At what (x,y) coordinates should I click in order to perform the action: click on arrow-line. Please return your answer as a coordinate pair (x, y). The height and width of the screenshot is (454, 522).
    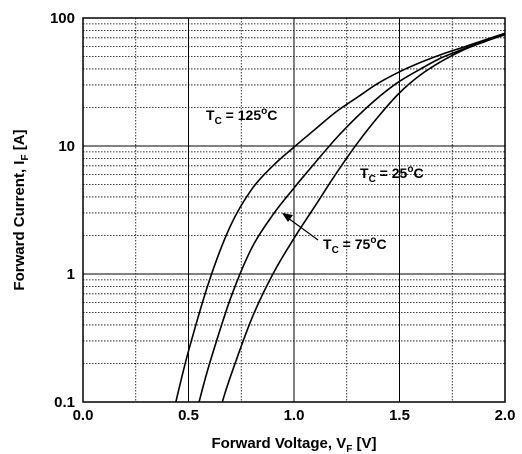
    Looking at the image, I should click on (303, 229).